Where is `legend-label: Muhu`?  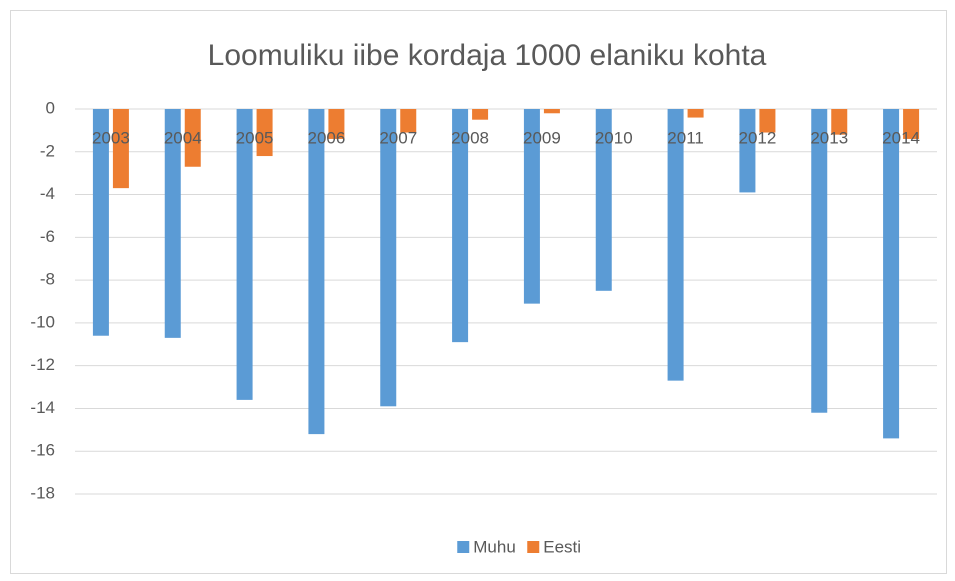 legend-label: Muhu is located at coordinates (494, 546).